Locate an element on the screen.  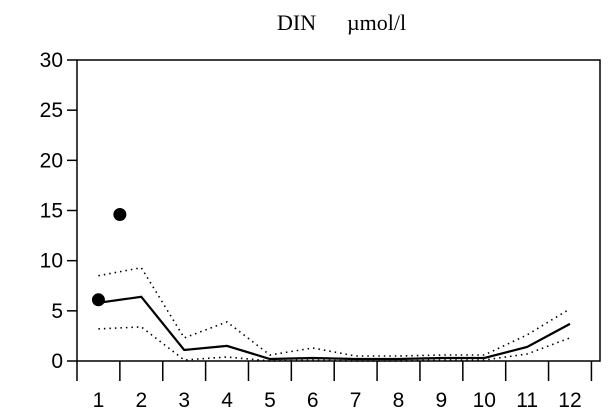
x-tick-label: 7 is located at coordinates (356, 400).